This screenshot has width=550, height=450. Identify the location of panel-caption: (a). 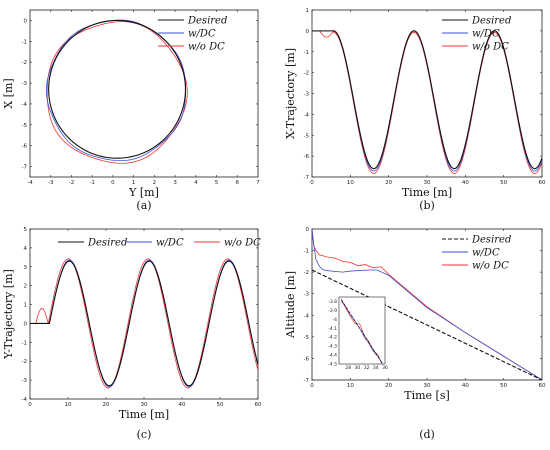
(143, 205).